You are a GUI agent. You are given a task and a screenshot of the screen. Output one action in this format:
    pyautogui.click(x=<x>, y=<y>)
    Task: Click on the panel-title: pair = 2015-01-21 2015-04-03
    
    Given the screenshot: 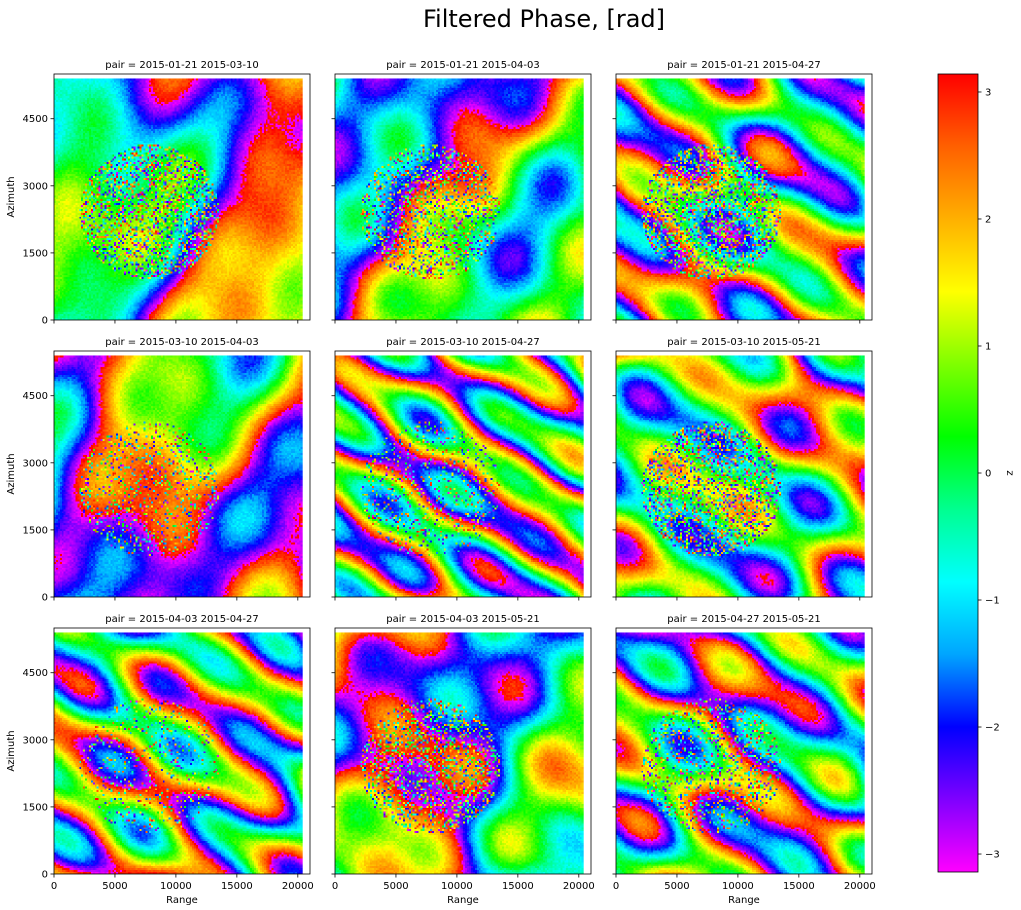 What is the action you would take?
    pyautogui.click(x=463, y=65)
    